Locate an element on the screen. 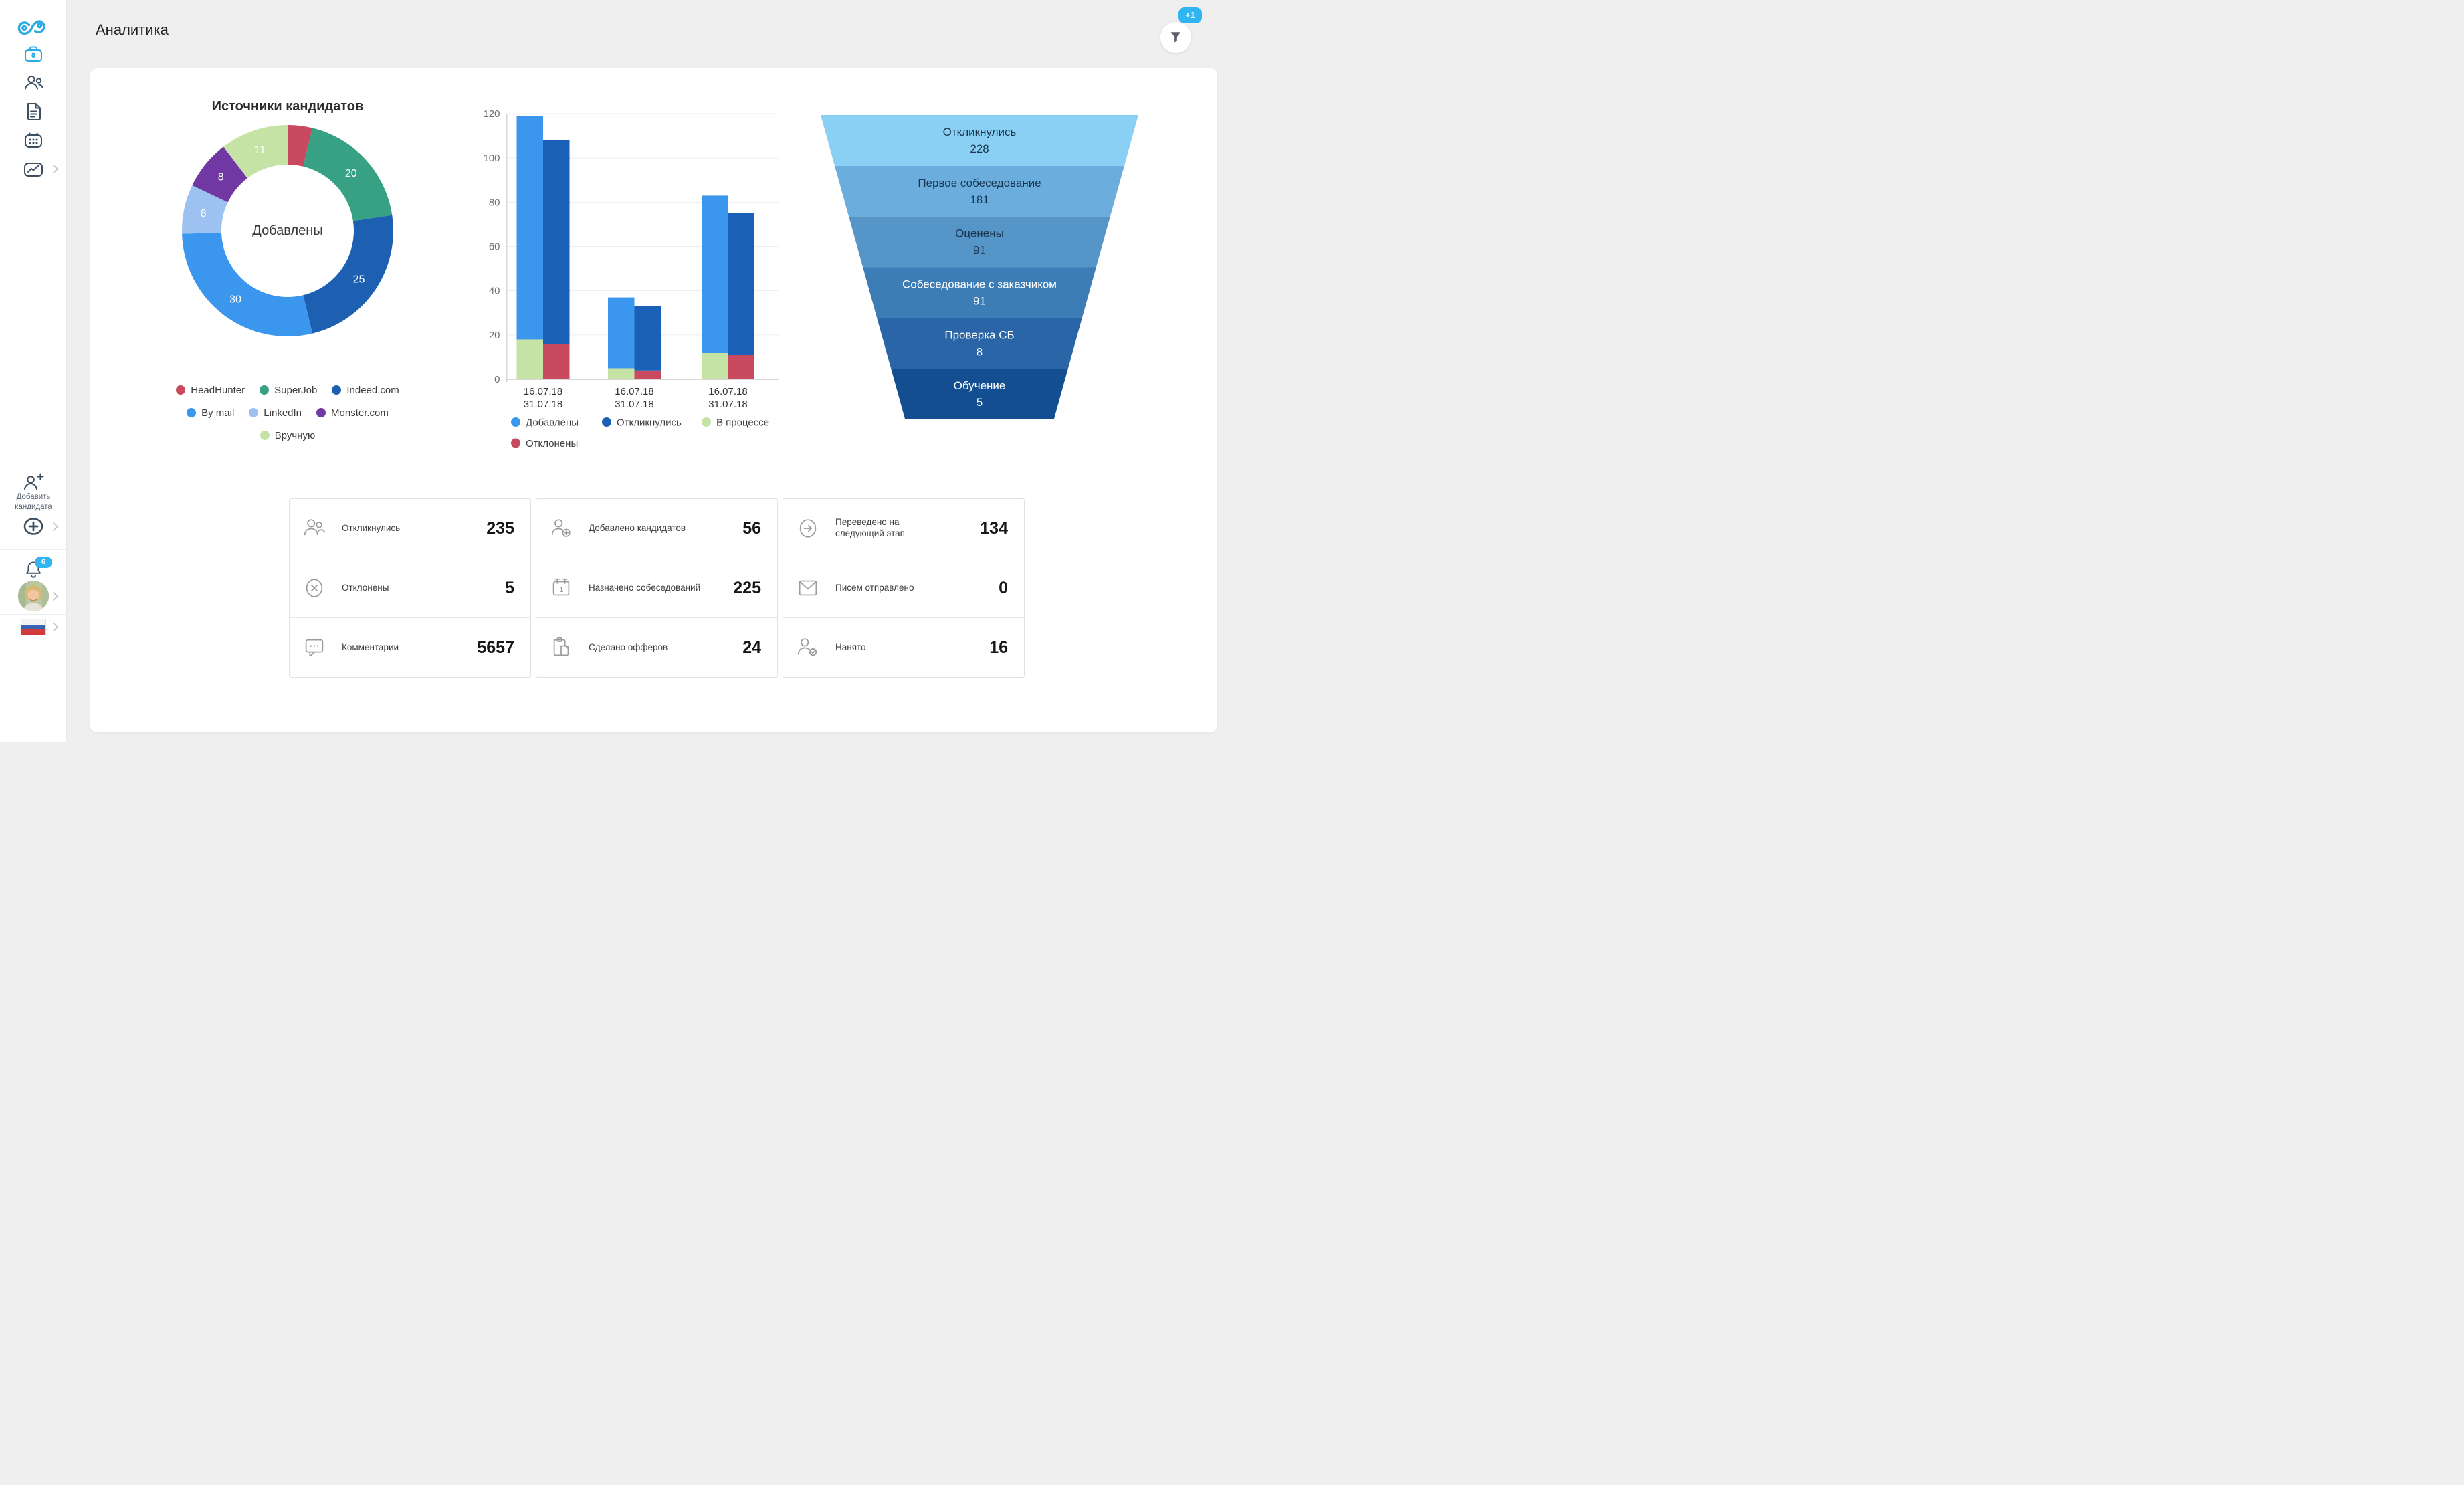 This screenshot has width=2464, height=1485. donut-segment-SuperJob is located at coordinates (348, 175).